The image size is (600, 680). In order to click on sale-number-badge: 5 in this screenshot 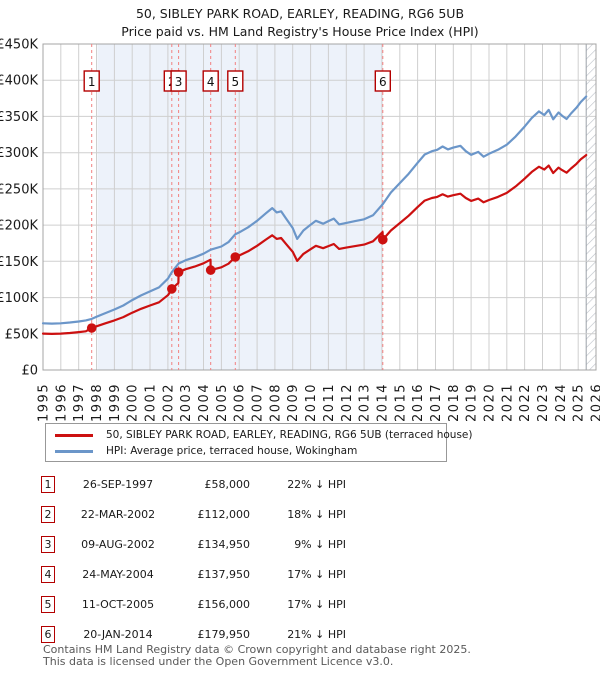, I will do `click(48, 604)`.